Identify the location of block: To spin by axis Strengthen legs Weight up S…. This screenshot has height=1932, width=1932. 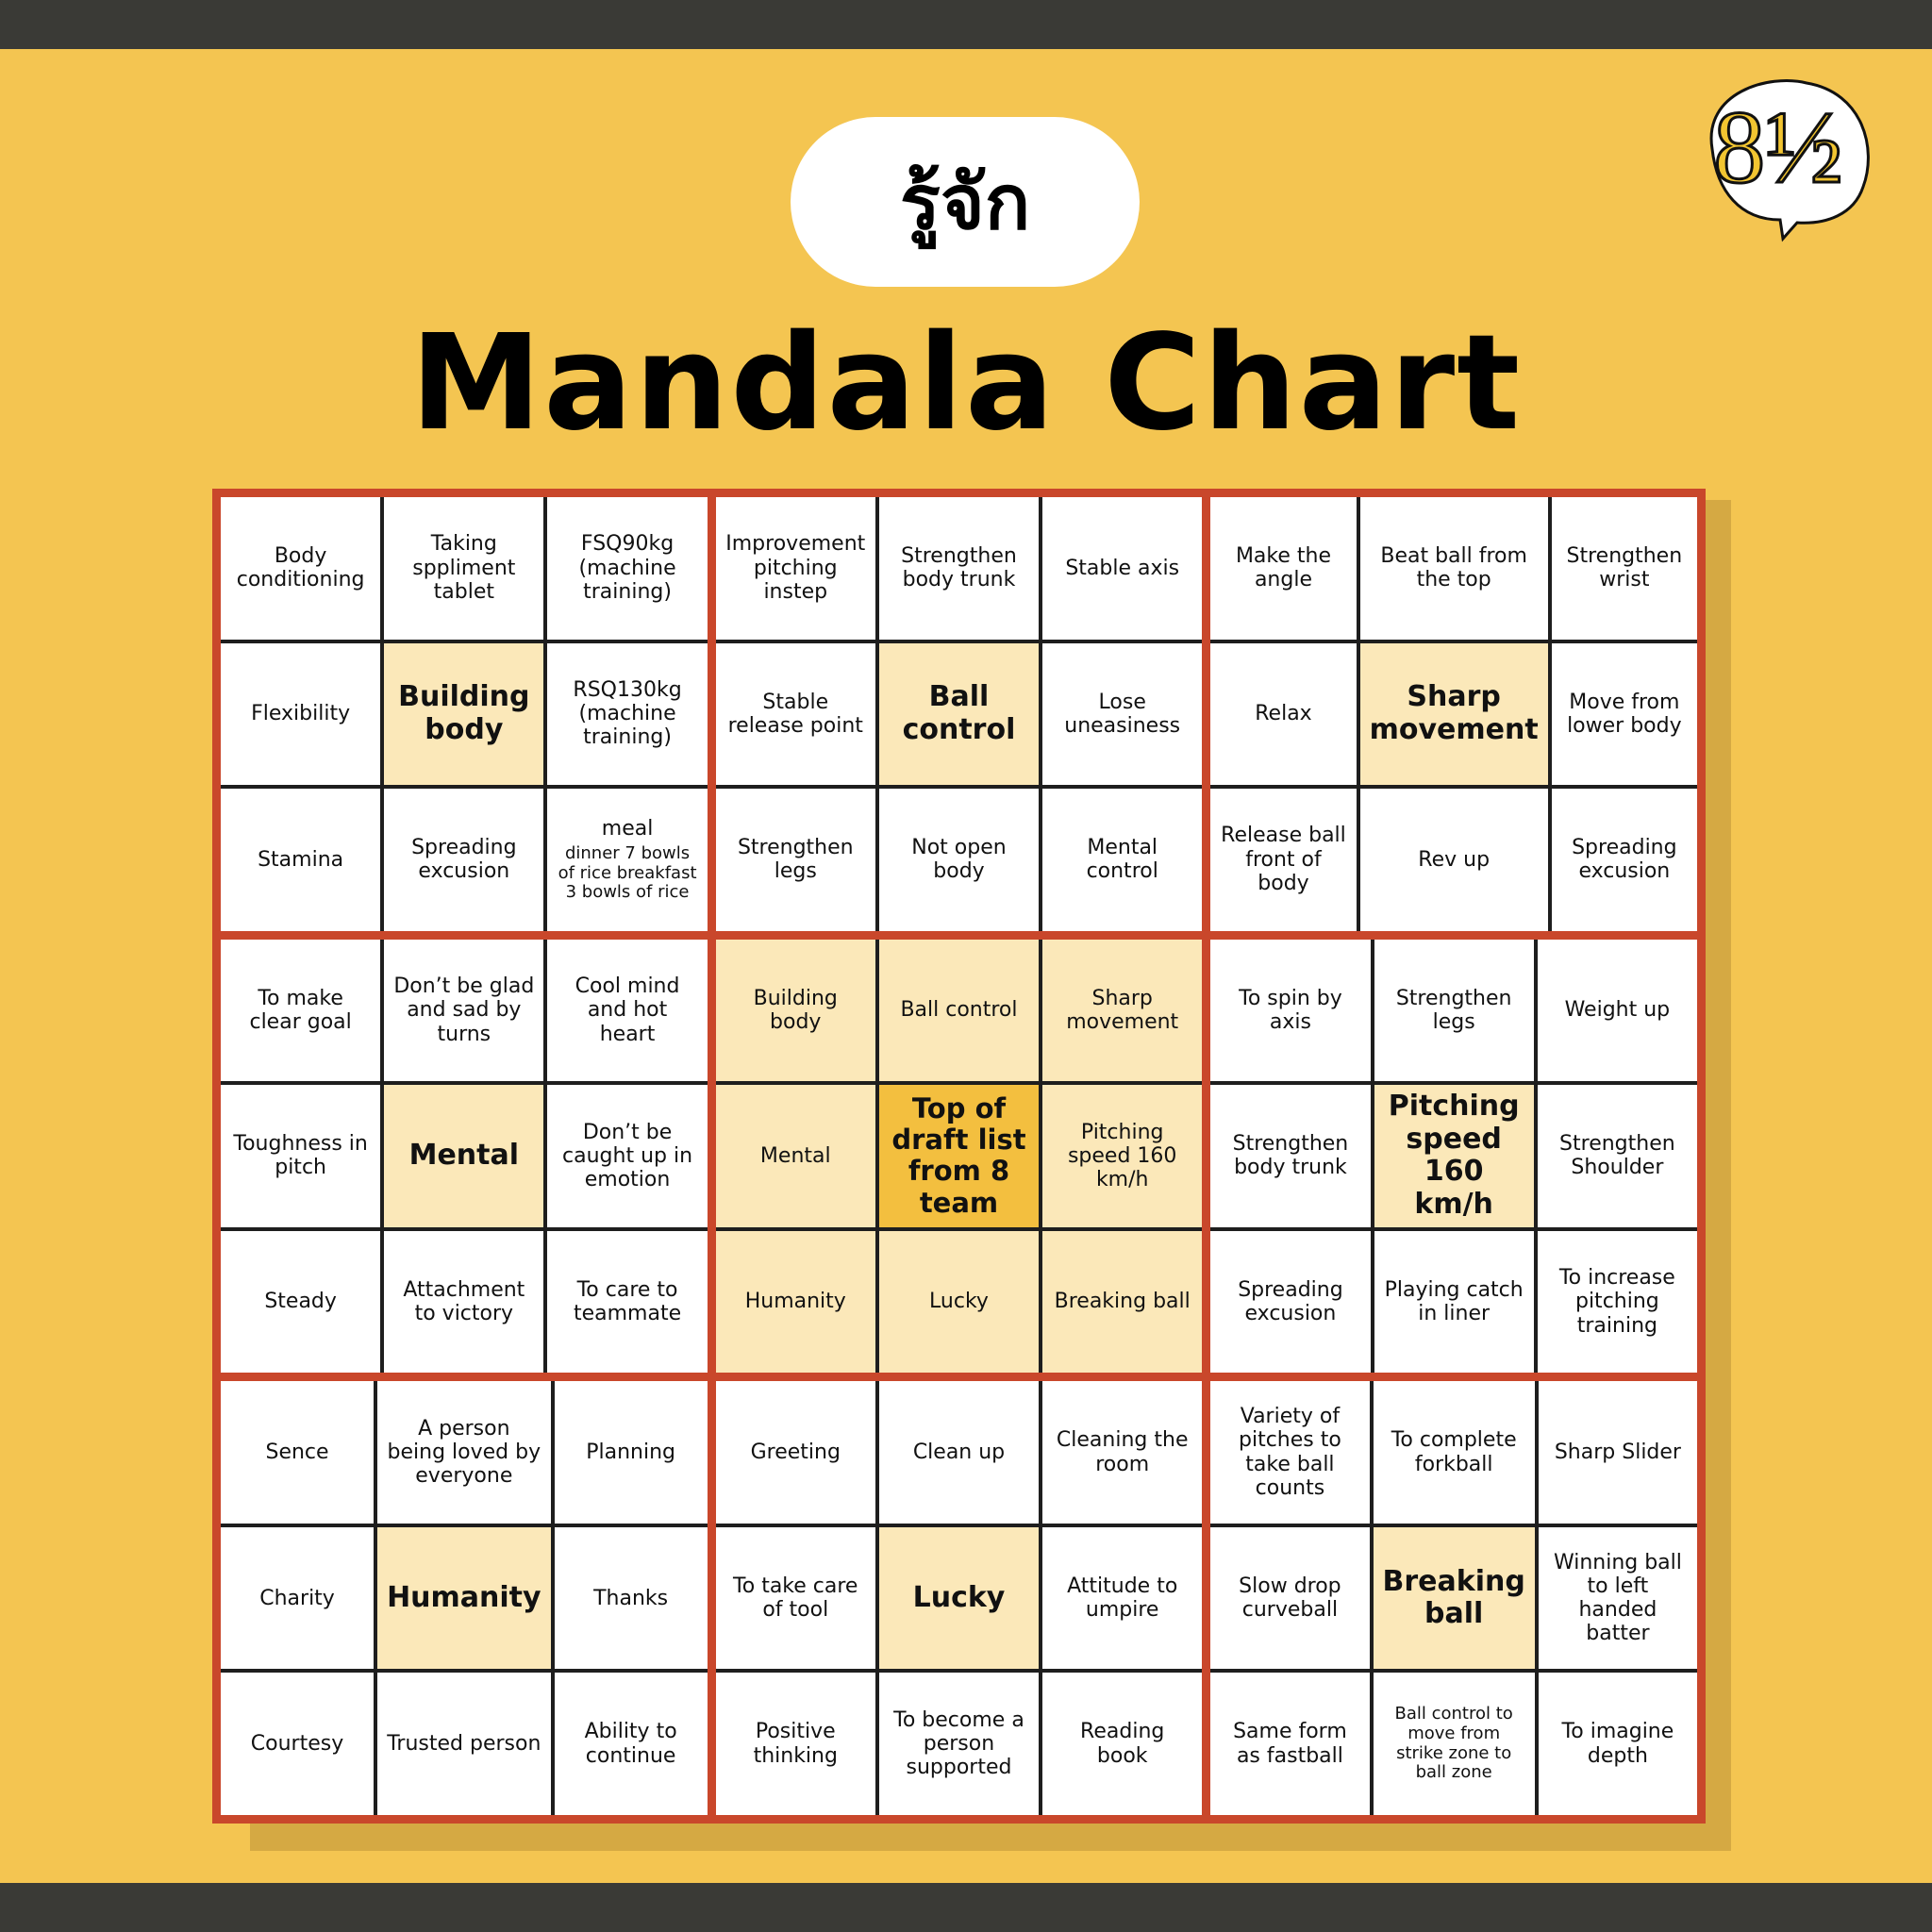
(1454, 1157).